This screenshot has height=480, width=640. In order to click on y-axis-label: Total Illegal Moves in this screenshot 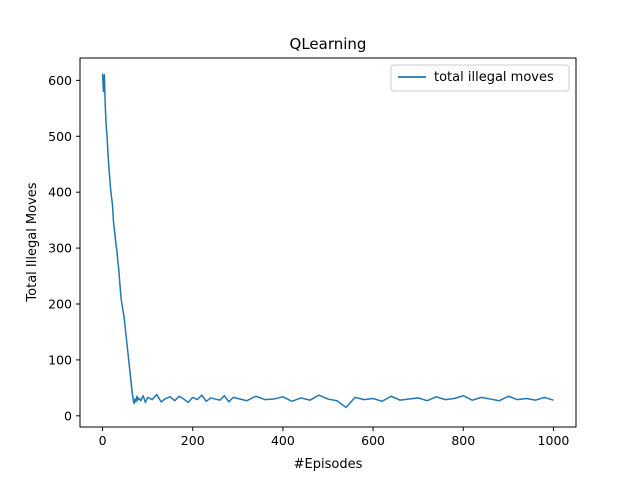, I will do `click(32, 242)`.